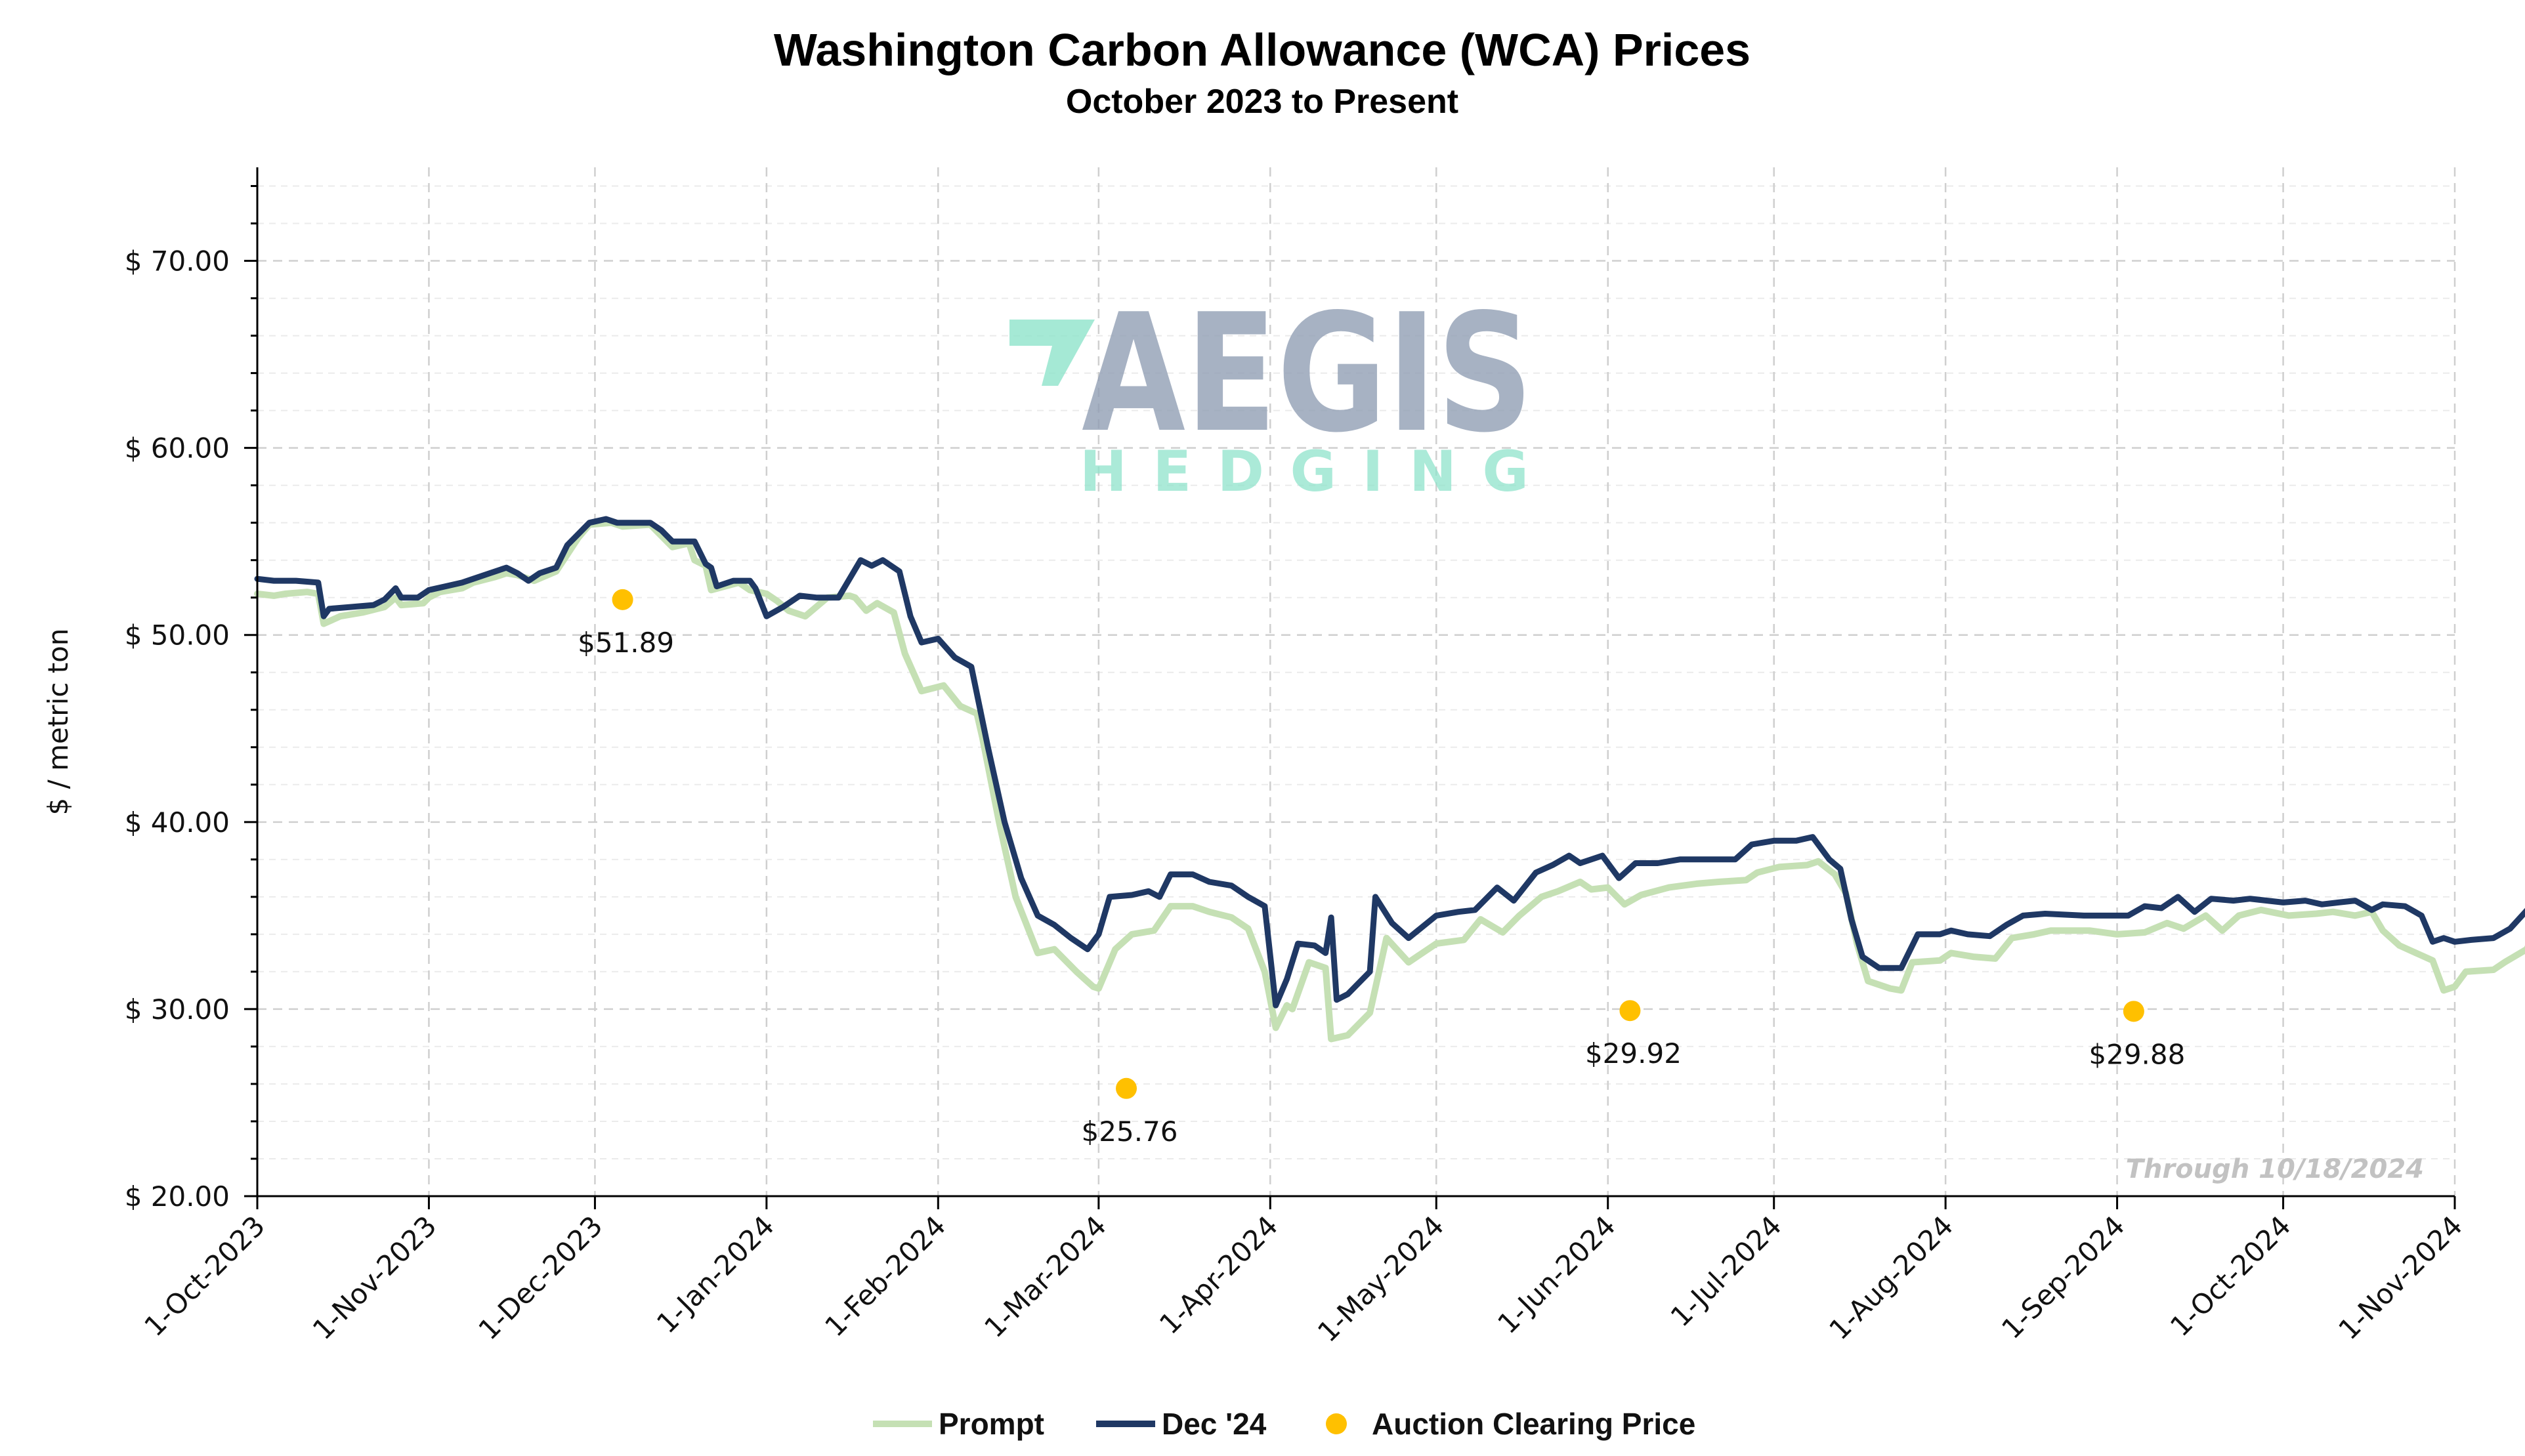 This screenshot has height=1456, width=2525. Describe the element at coordinates (1262, 49) in the screenshot. I see `chart-title: Washington Carbon Allowance (WCA) Prices` at that location.